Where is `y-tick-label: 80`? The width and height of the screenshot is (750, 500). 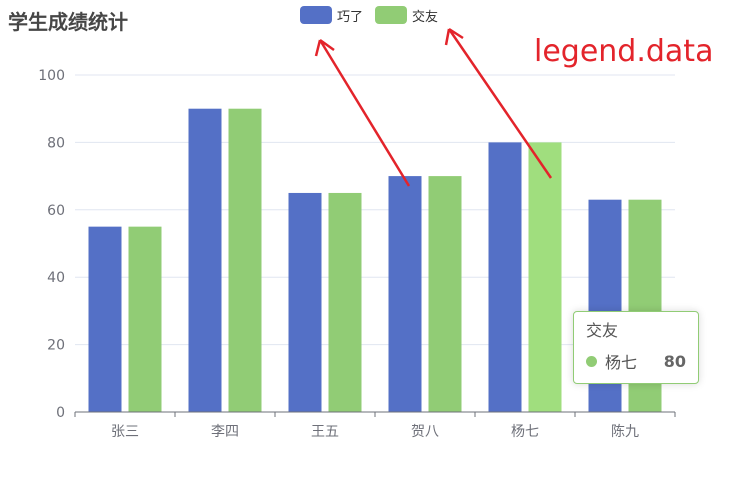 y-tick-label: 80 is located at coordinates (56, 143).